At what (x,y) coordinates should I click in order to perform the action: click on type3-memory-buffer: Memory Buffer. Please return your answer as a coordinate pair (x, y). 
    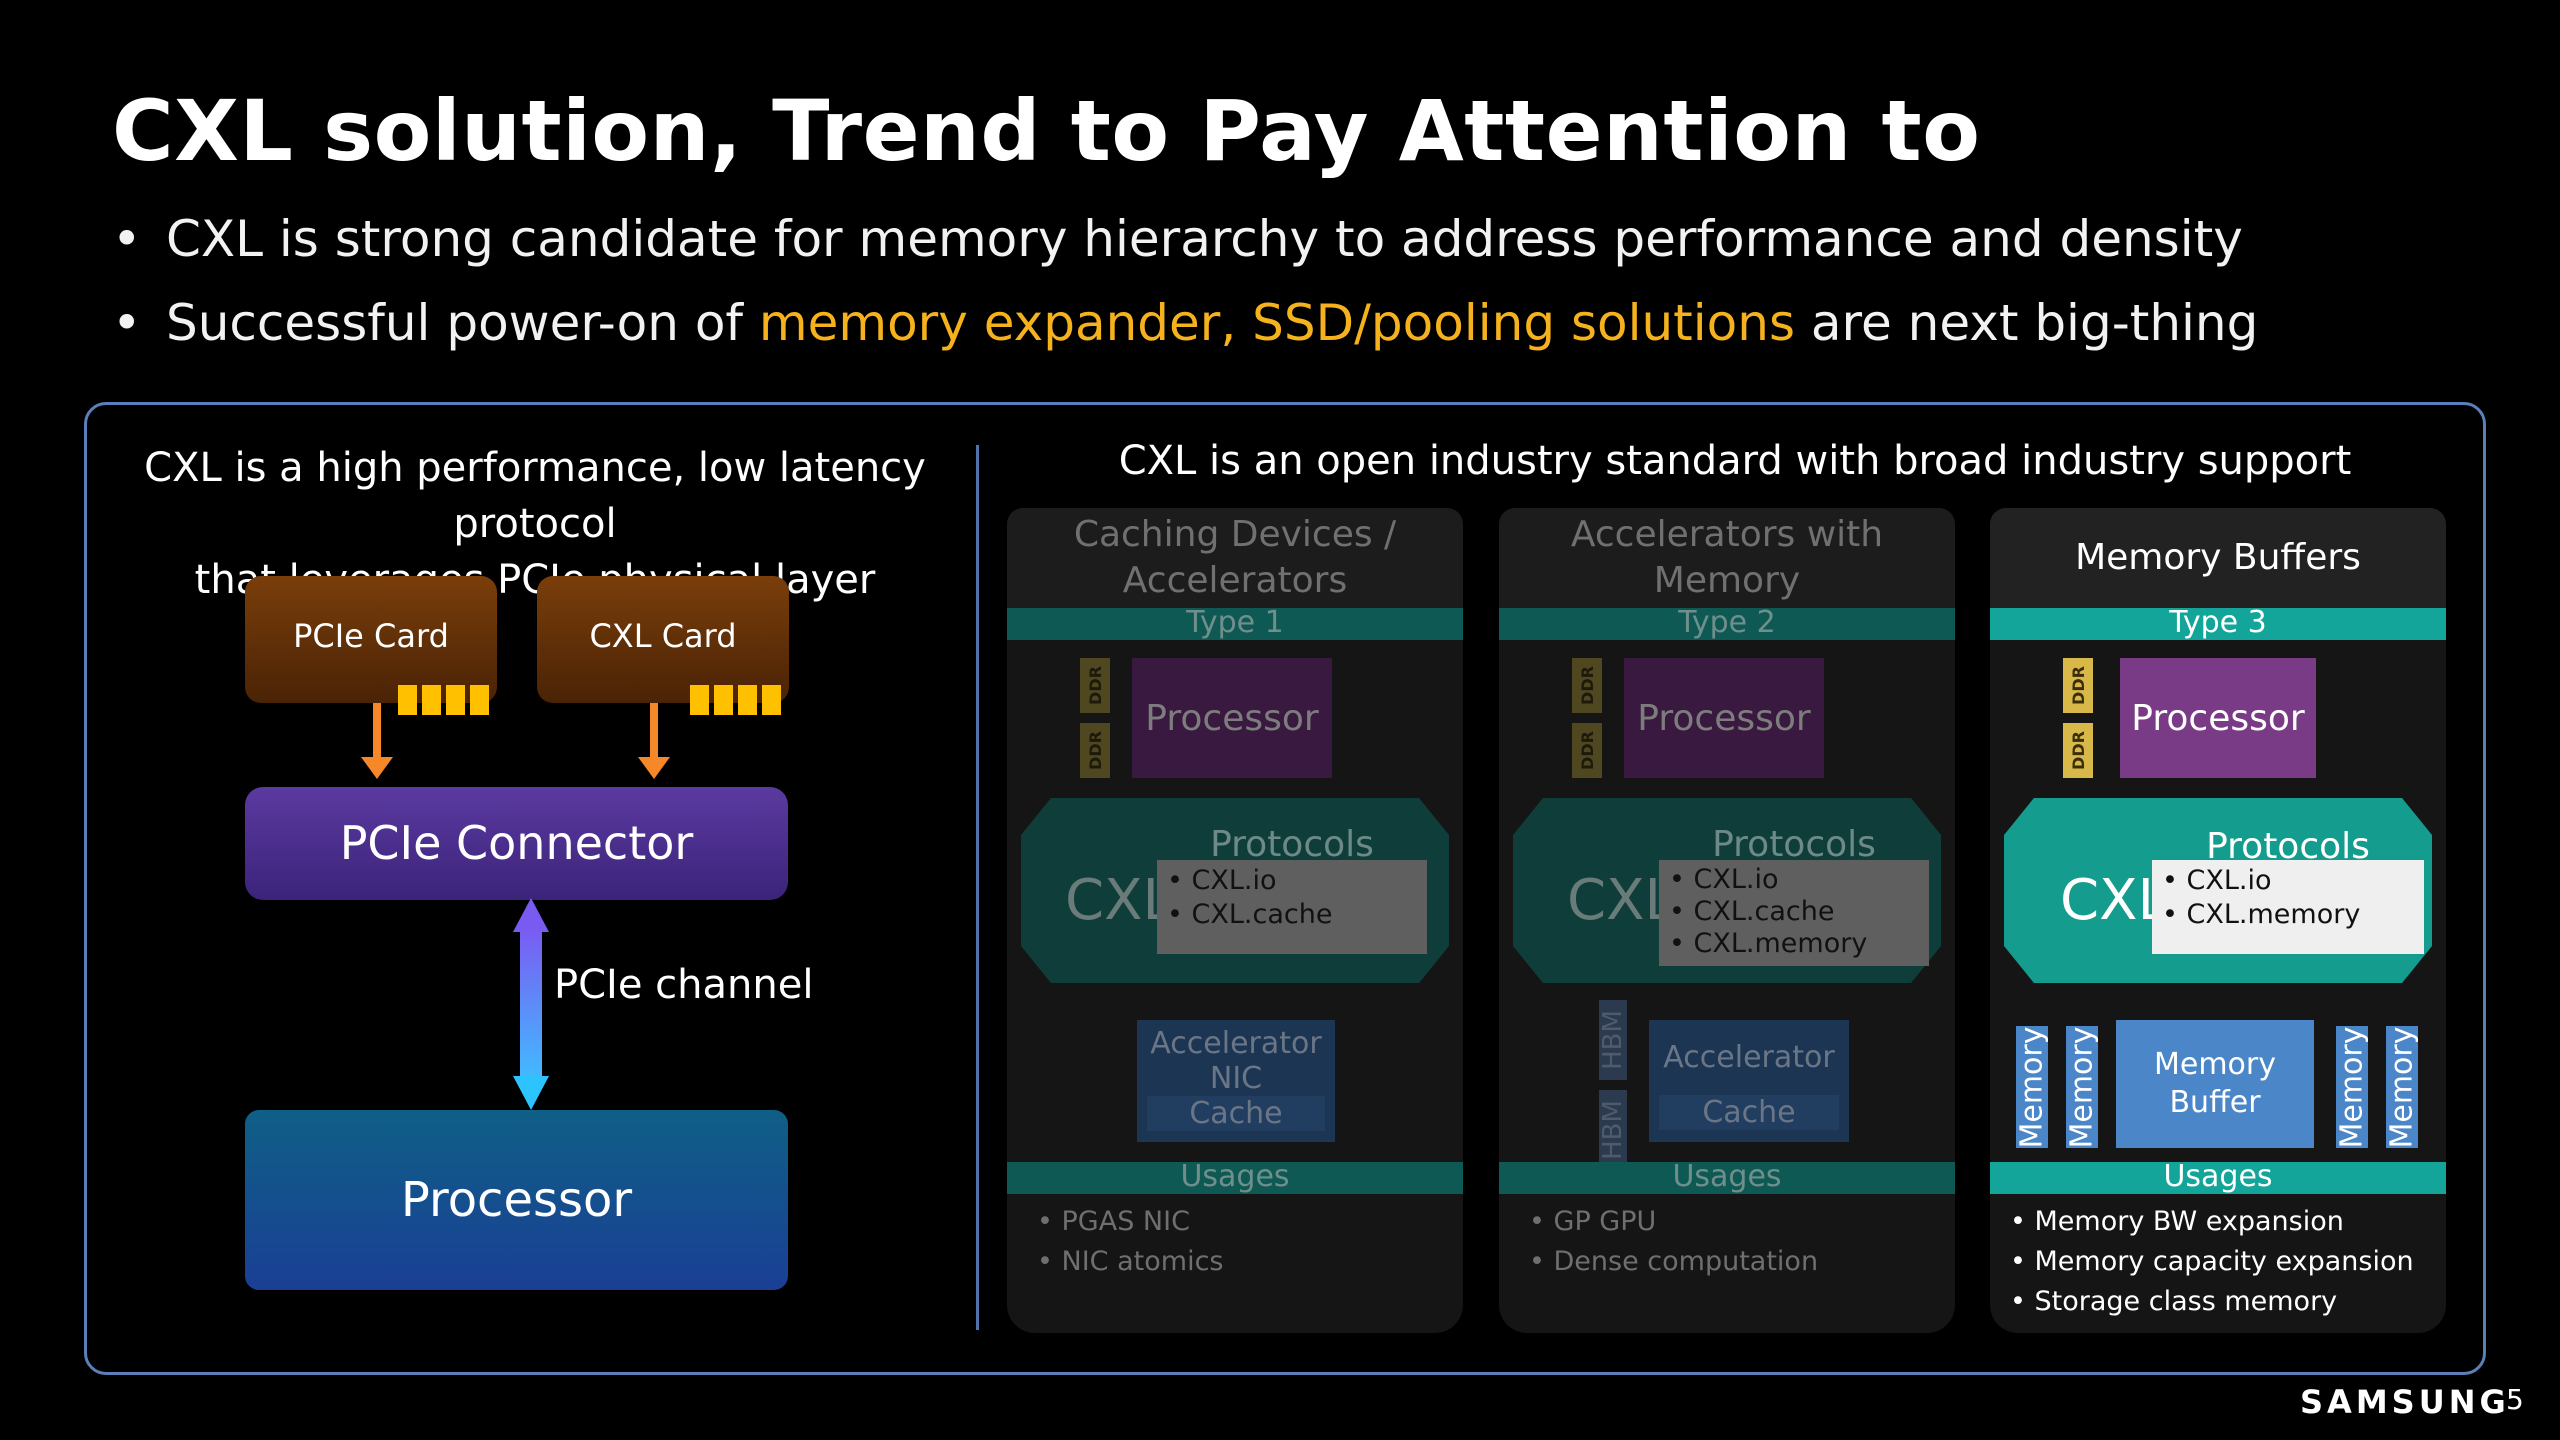
    Looking at the image, I should click on (2215, 1084).